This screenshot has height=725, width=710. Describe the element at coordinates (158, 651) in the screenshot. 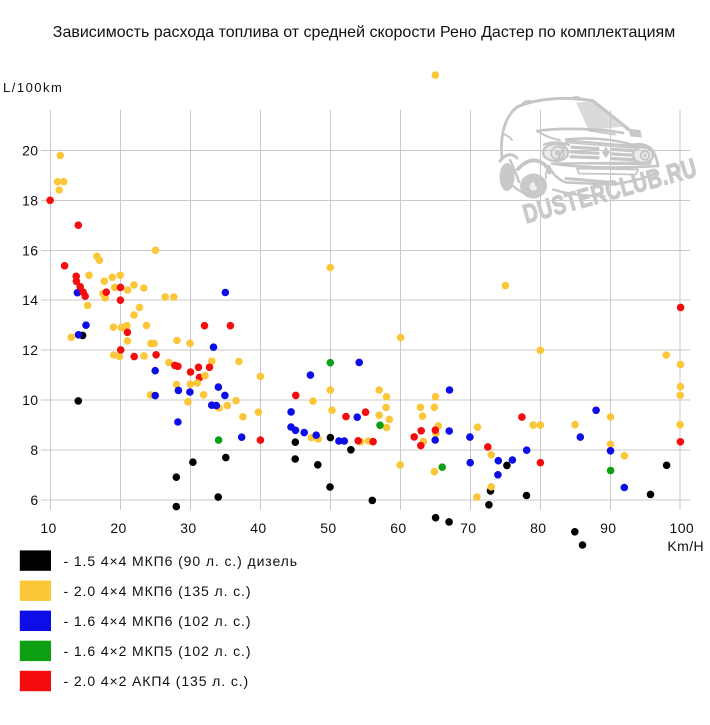

I see `svg-text: - 1.6 4×2 МКП5 (102 л. с.)` at that location.